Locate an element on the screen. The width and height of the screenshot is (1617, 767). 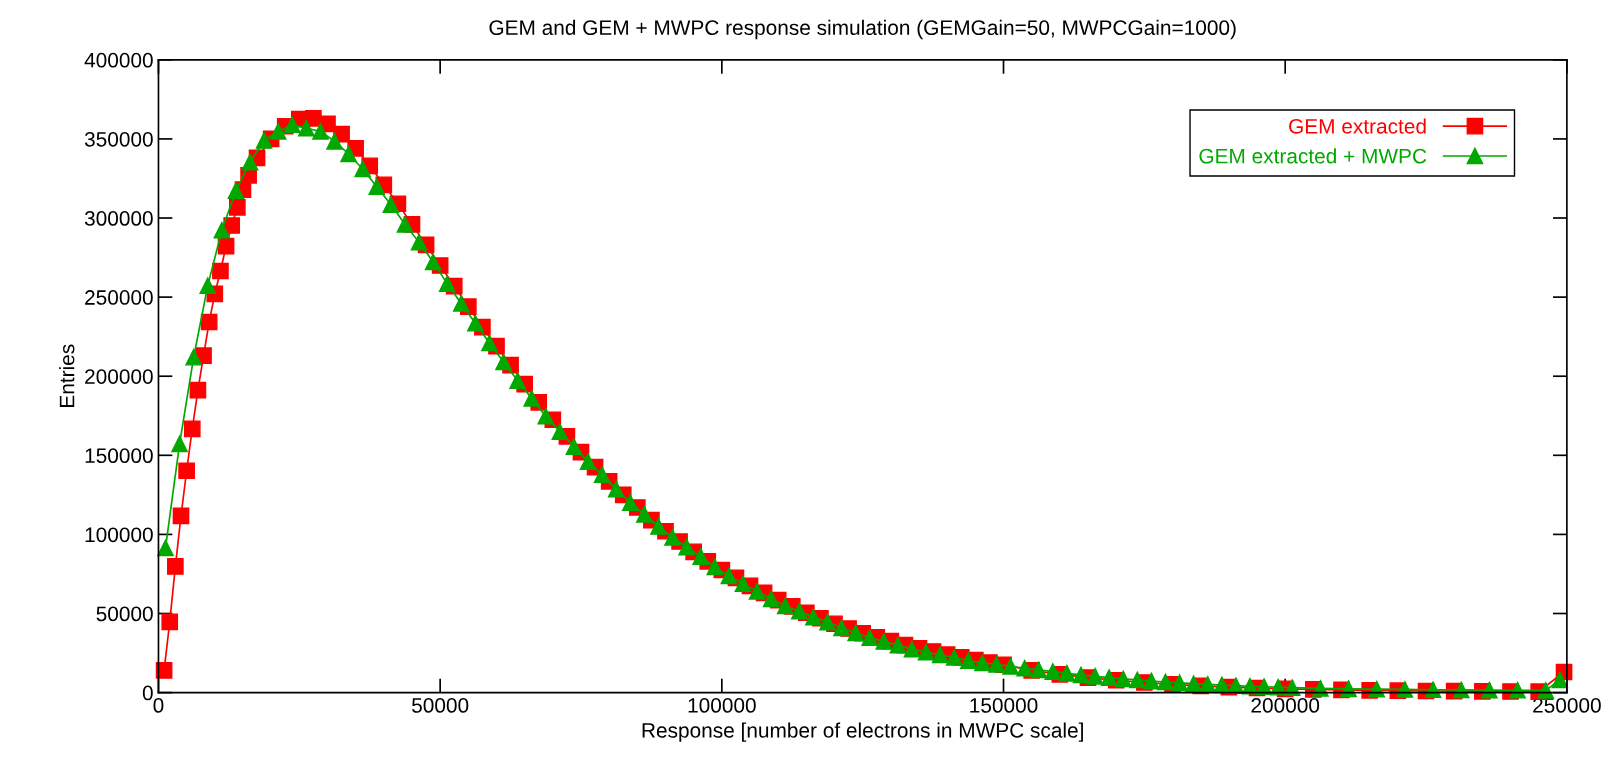
x-tick-label: 0 is located at coordinates (158, 705).